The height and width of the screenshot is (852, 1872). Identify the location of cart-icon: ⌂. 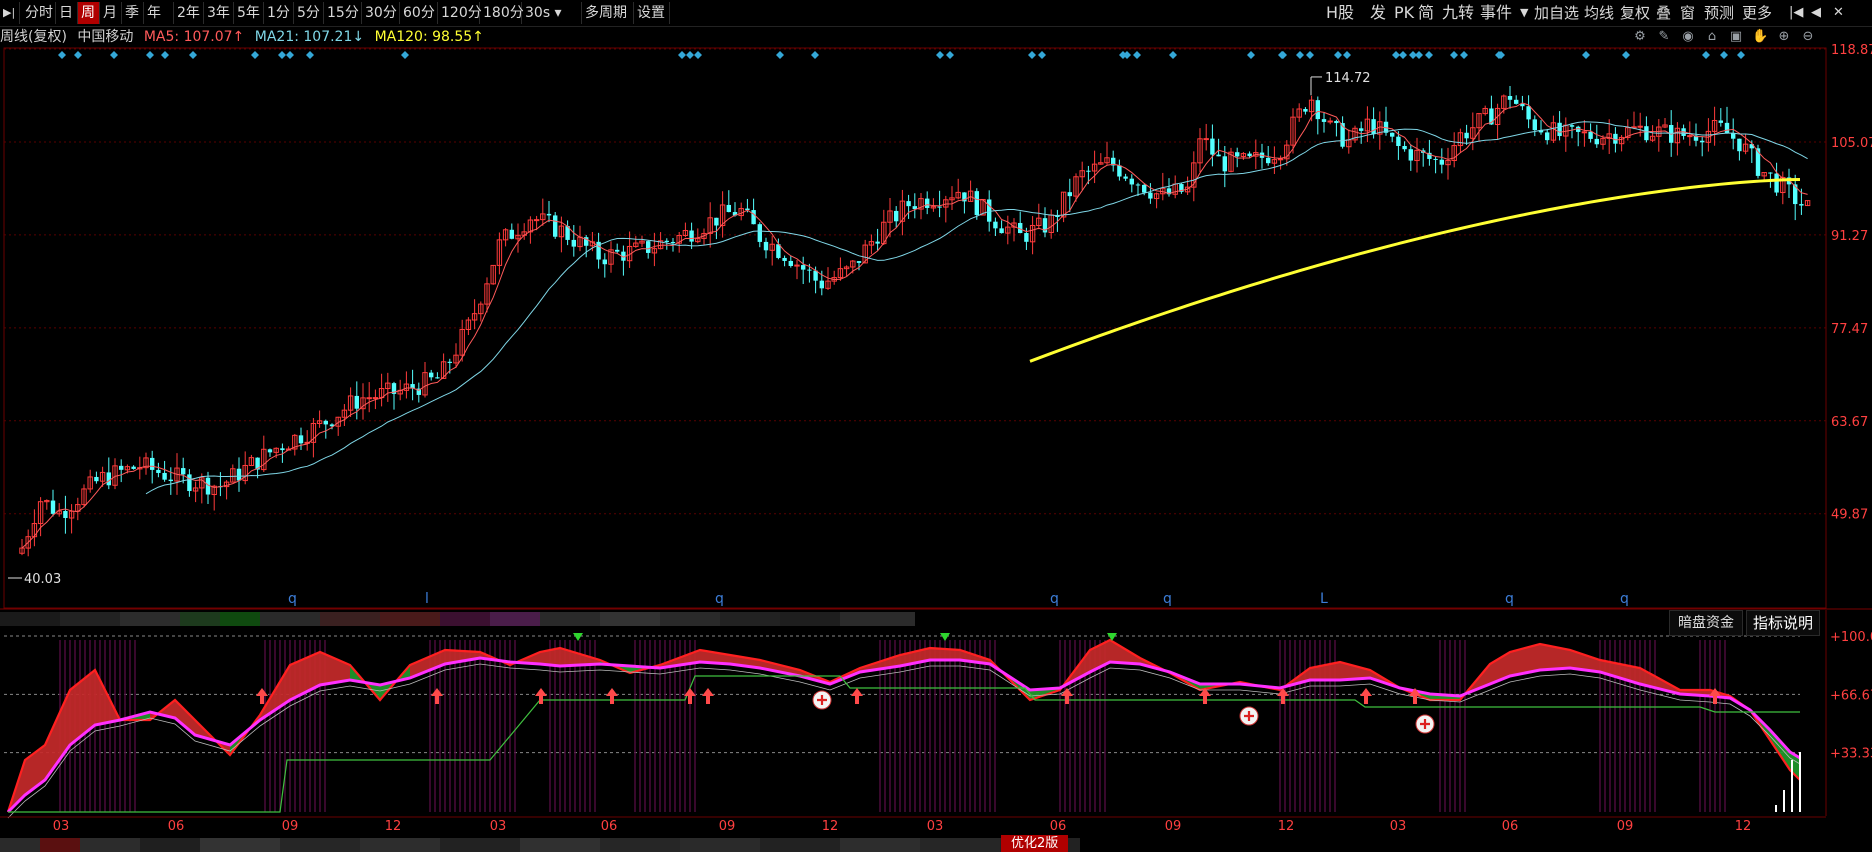
(1712, 36).